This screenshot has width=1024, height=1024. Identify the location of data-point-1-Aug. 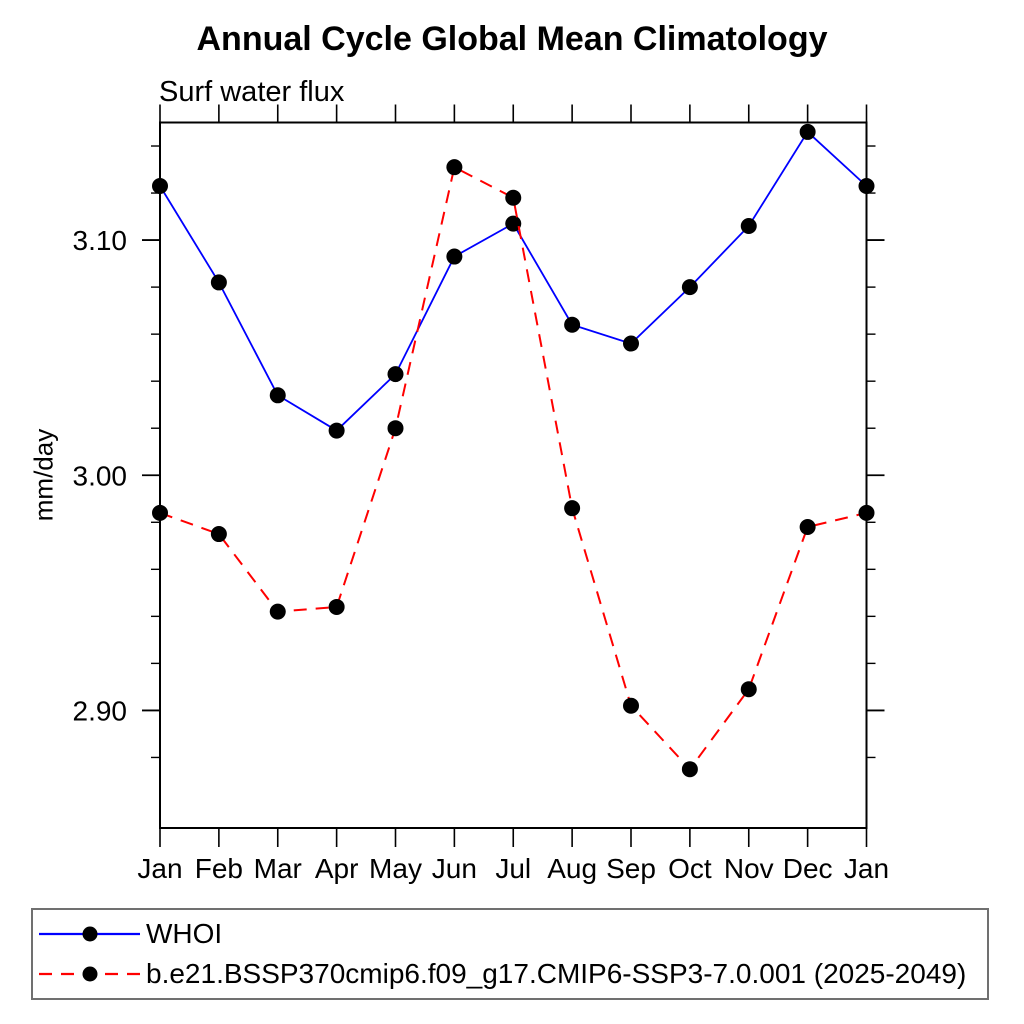
(572, 508).